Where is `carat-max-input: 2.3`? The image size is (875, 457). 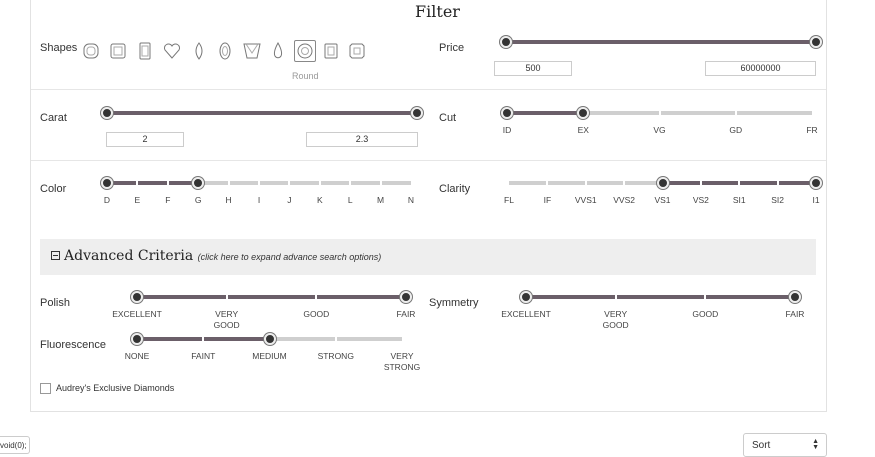 carat-max-input: 2.3 is located at coordinates (362, 139).